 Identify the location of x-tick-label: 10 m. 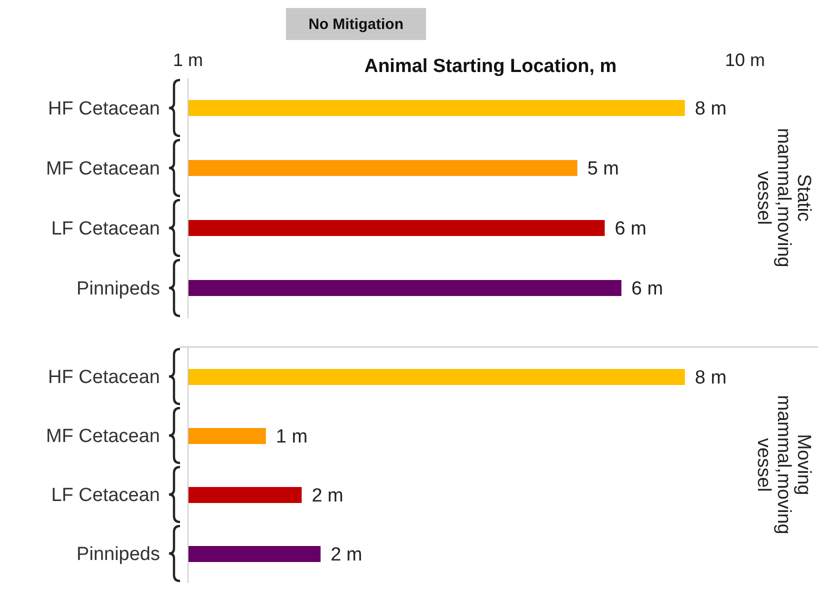
(745, 60).